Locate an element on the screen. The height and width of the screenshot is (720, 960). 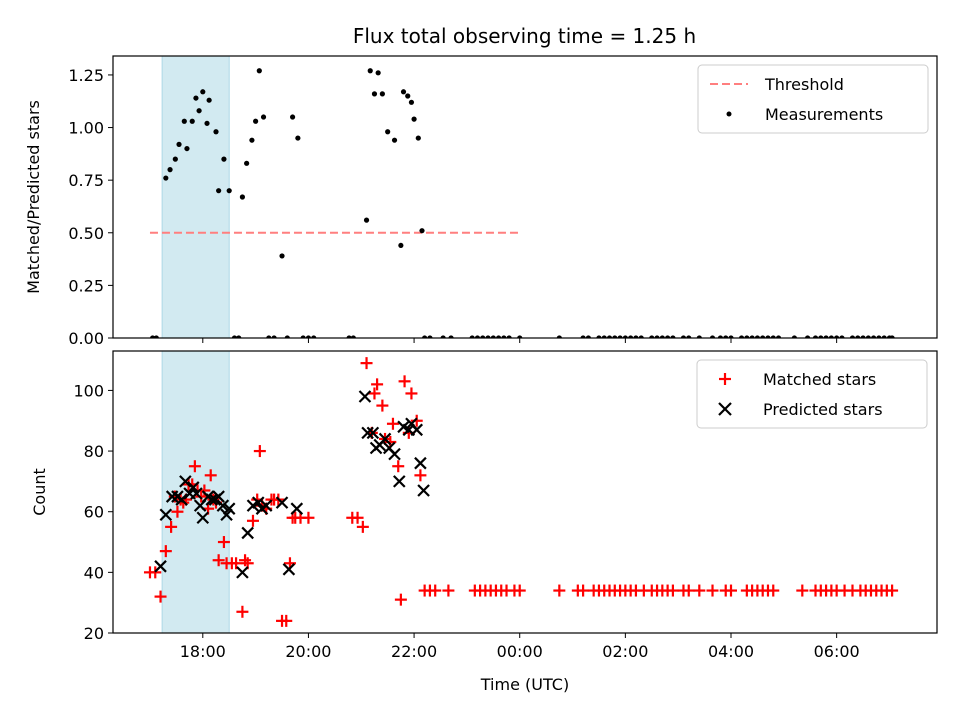
bottom-legend: Matched stars Predicted stars is located at coordinates (812, 394).